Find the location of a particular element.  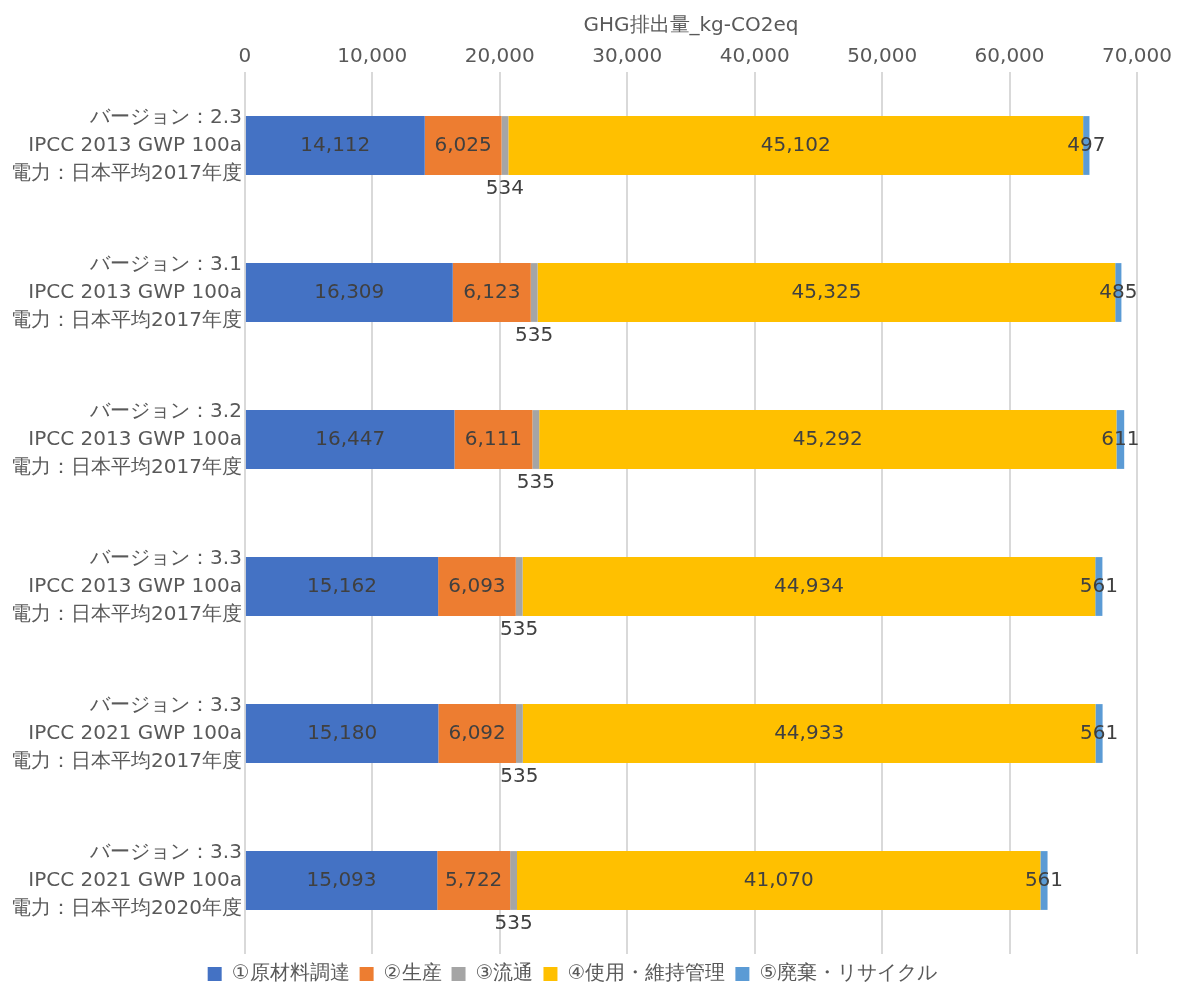

data-label: 6,092 is located at coordinates (477, 731).